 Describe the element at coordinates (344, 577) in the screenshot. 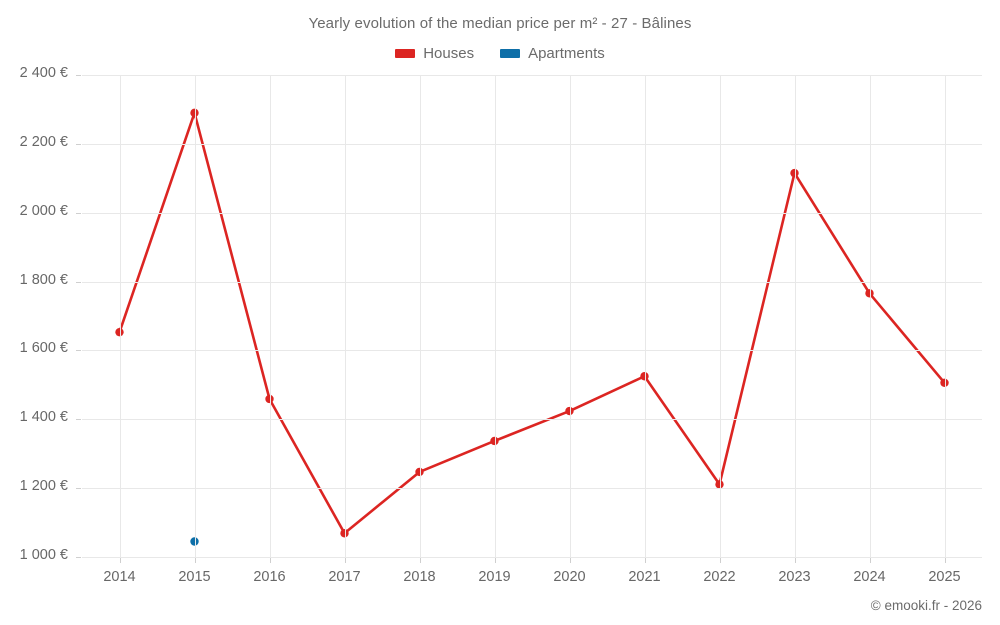

I see `x-axis-tick-label: 2017` at that location.